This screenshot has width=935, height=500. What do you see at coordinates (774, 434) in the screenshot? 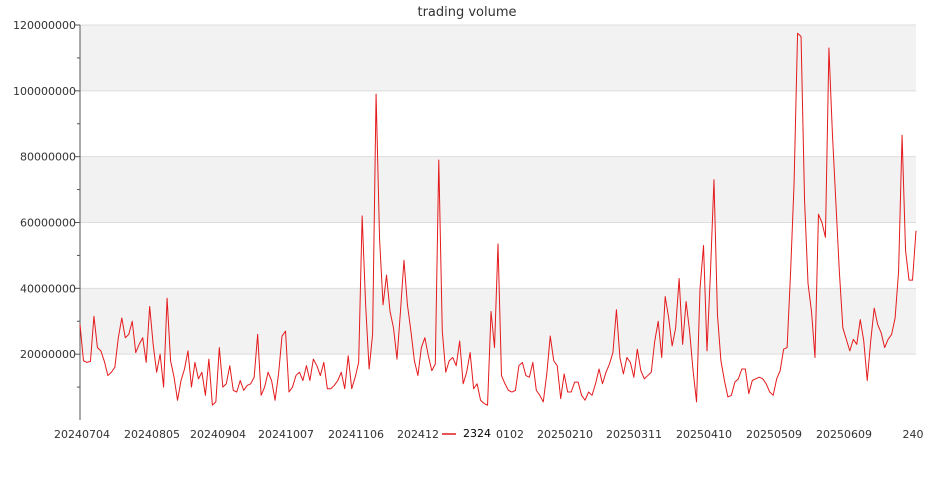
I see `x-tick-label: 20250509` at bounding box center [774, 434].